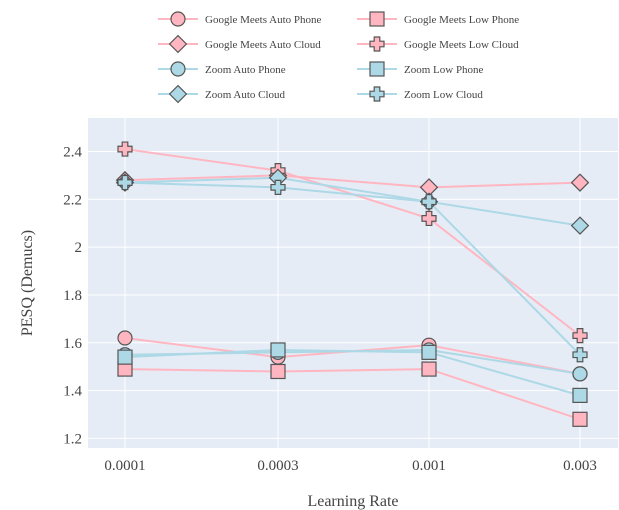 The width and height of the screenshot is (619, 510). Describe the element at coordinates (352, 501) in the screenshot. I see `x-axis-title: Learning Rate` at that location.